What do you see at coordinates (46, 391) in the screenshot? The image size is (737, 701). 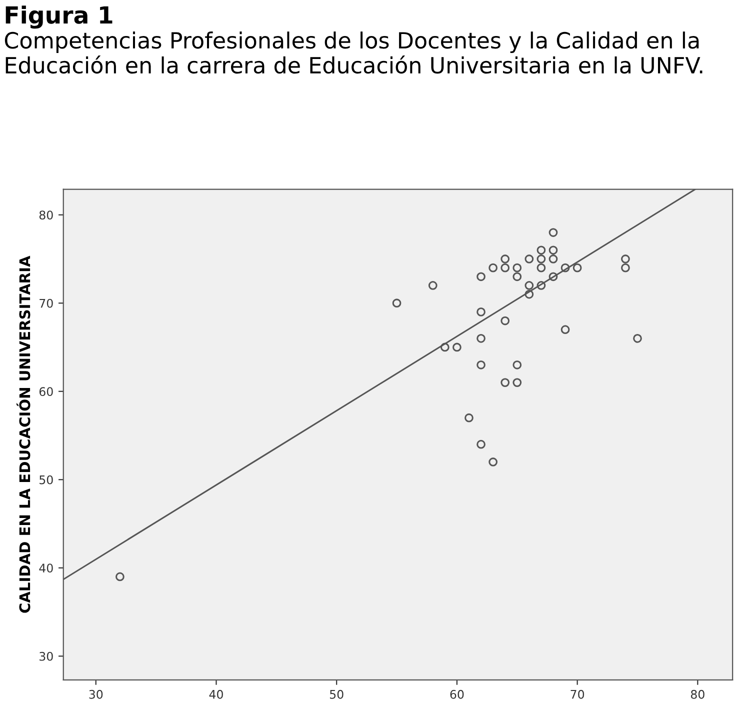 I see `y-tick-label: 60` at bounding box center [46, 391].